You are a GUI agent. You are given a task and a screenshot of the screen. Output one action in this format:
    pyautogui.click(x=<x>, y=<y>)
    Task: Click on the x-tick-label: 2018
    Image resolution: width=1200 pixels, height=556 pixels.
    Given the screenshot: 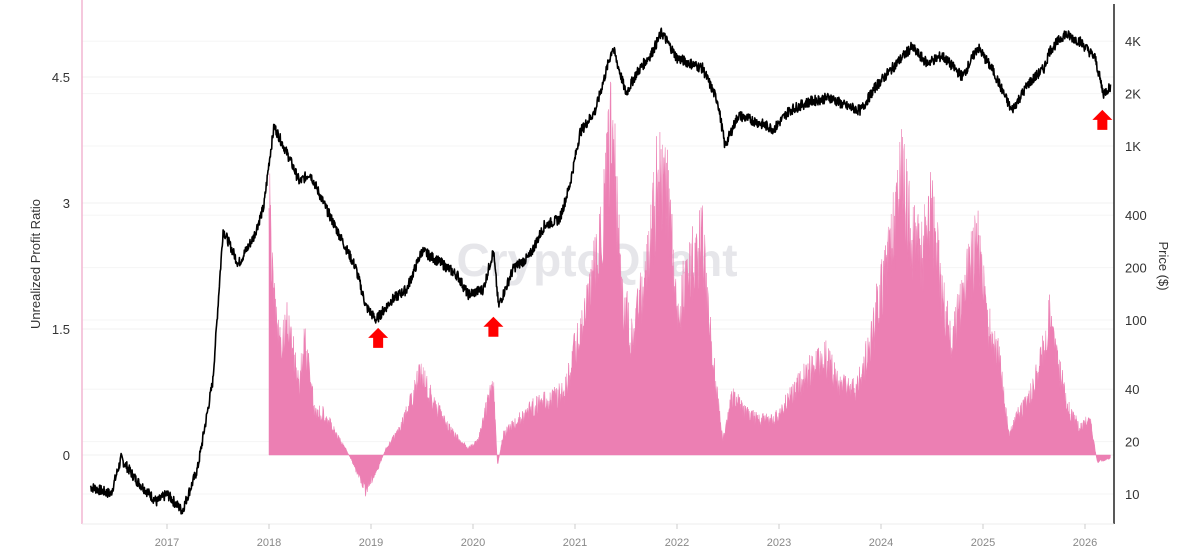 What is the action you would take?
    pyautogui.click(x=269, y=543)
    